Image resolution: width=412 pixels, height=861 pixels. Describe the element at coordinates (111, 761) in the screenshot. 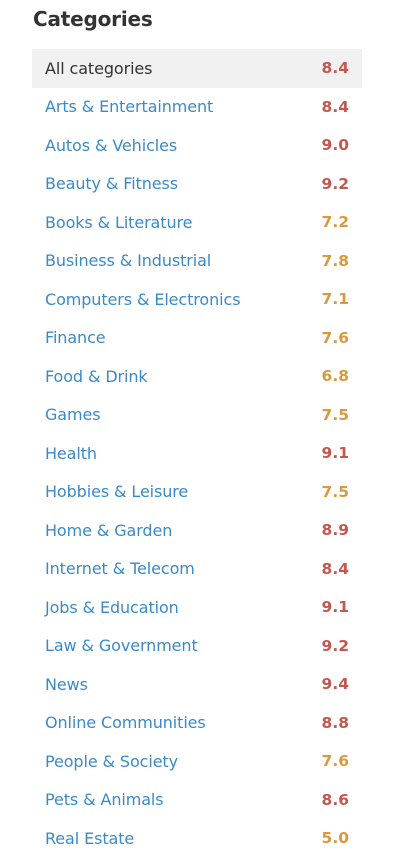

I see `category-name: People & Society` at that location.